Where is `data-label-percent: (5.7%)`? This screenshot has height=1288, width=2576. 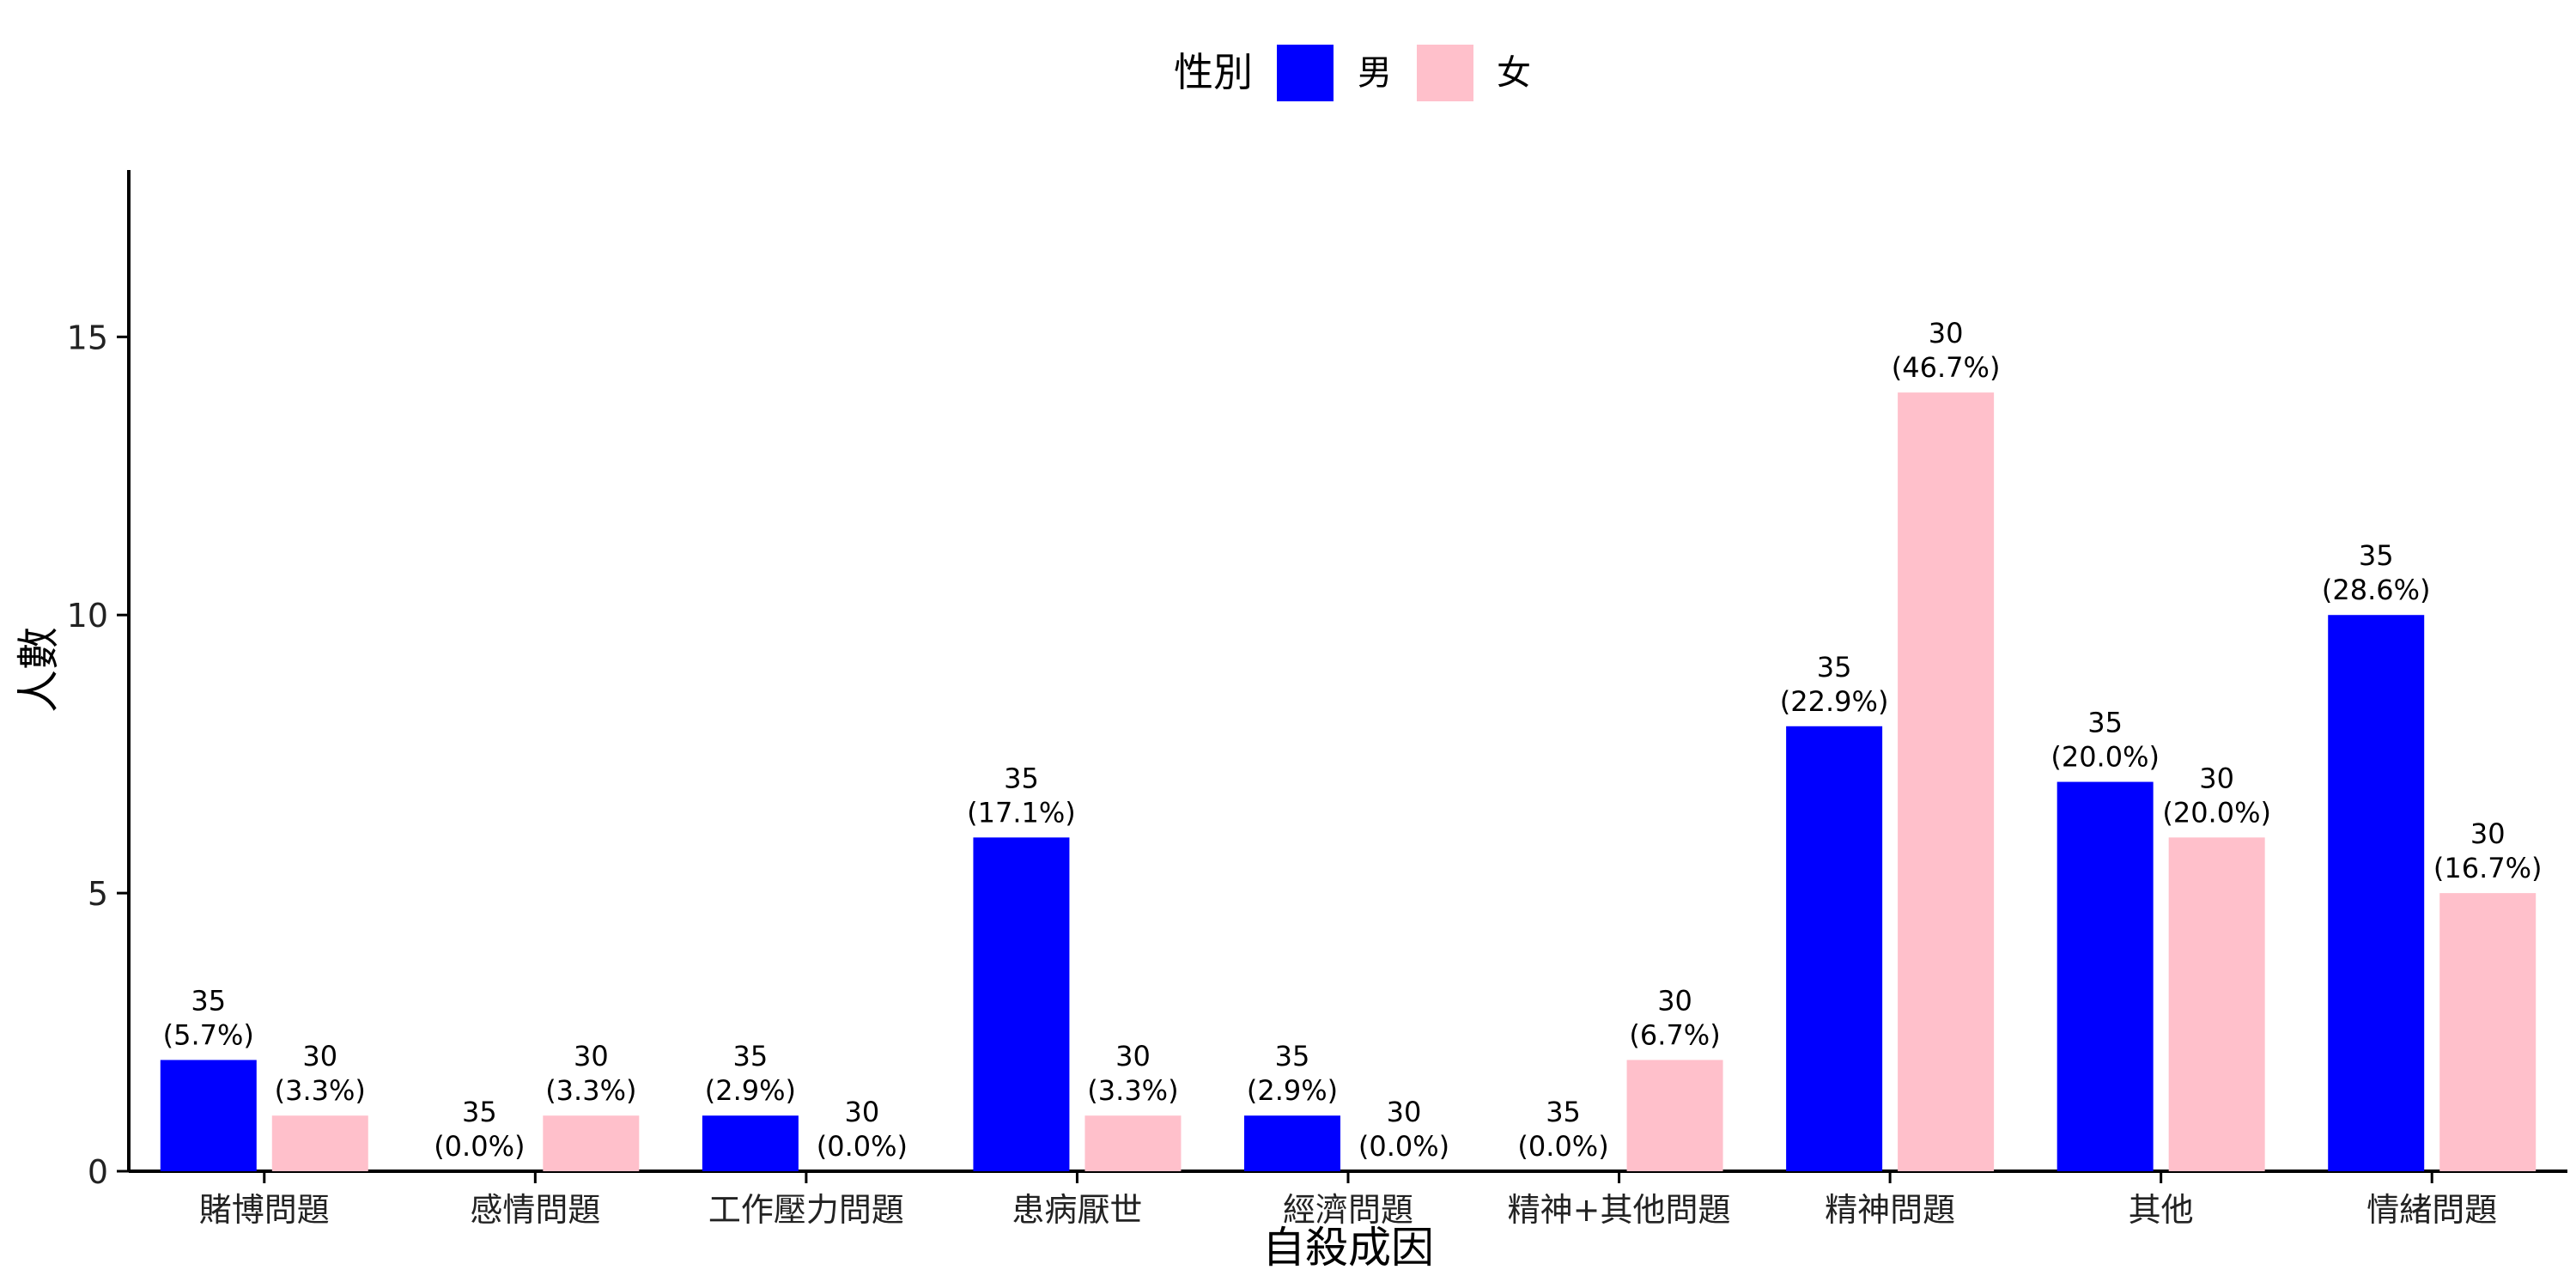 data-label-percent: (5.7%) is located at coordinates (208, 1034).